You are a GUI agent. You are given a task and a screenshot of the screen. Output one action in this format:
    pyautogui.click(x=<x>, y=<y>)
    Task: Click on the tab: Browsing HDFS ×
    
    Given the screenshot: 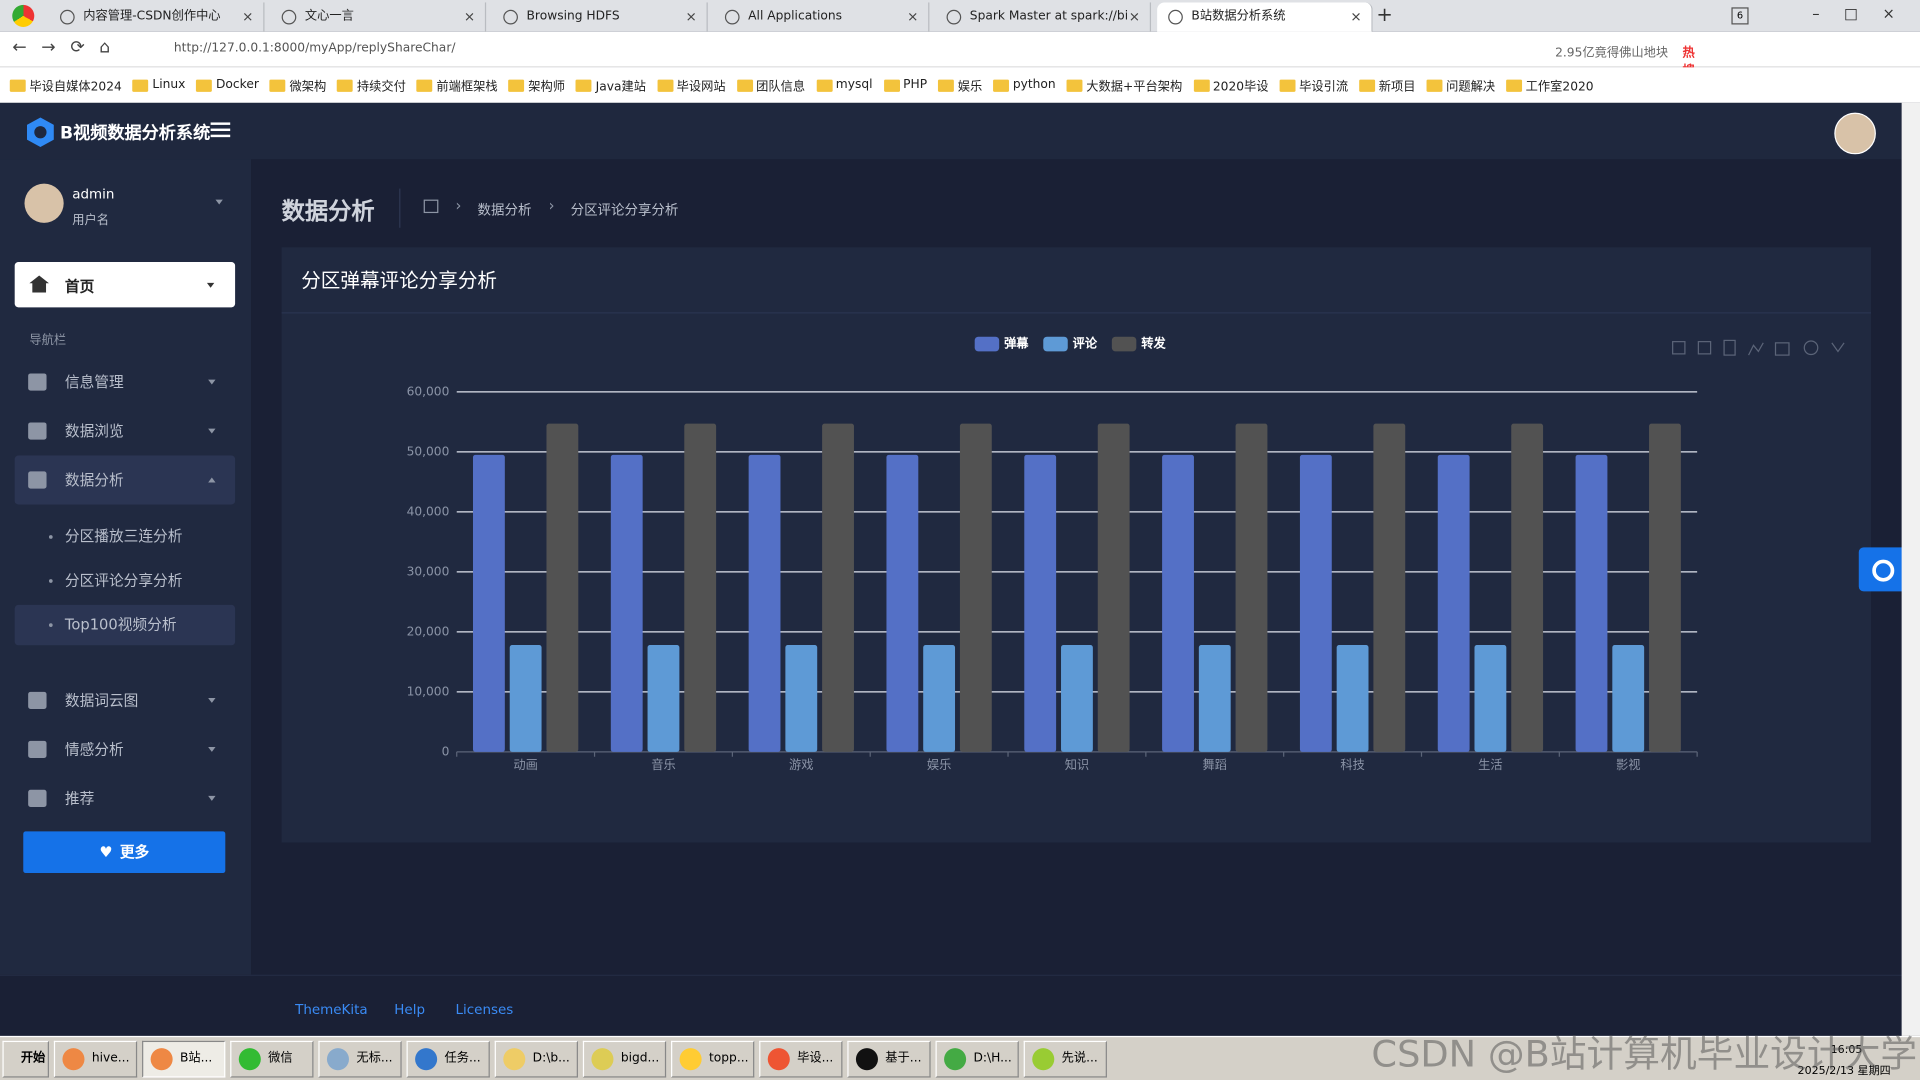 What is the action you would take?
    pyautogui.click(x=600, y=17)
    